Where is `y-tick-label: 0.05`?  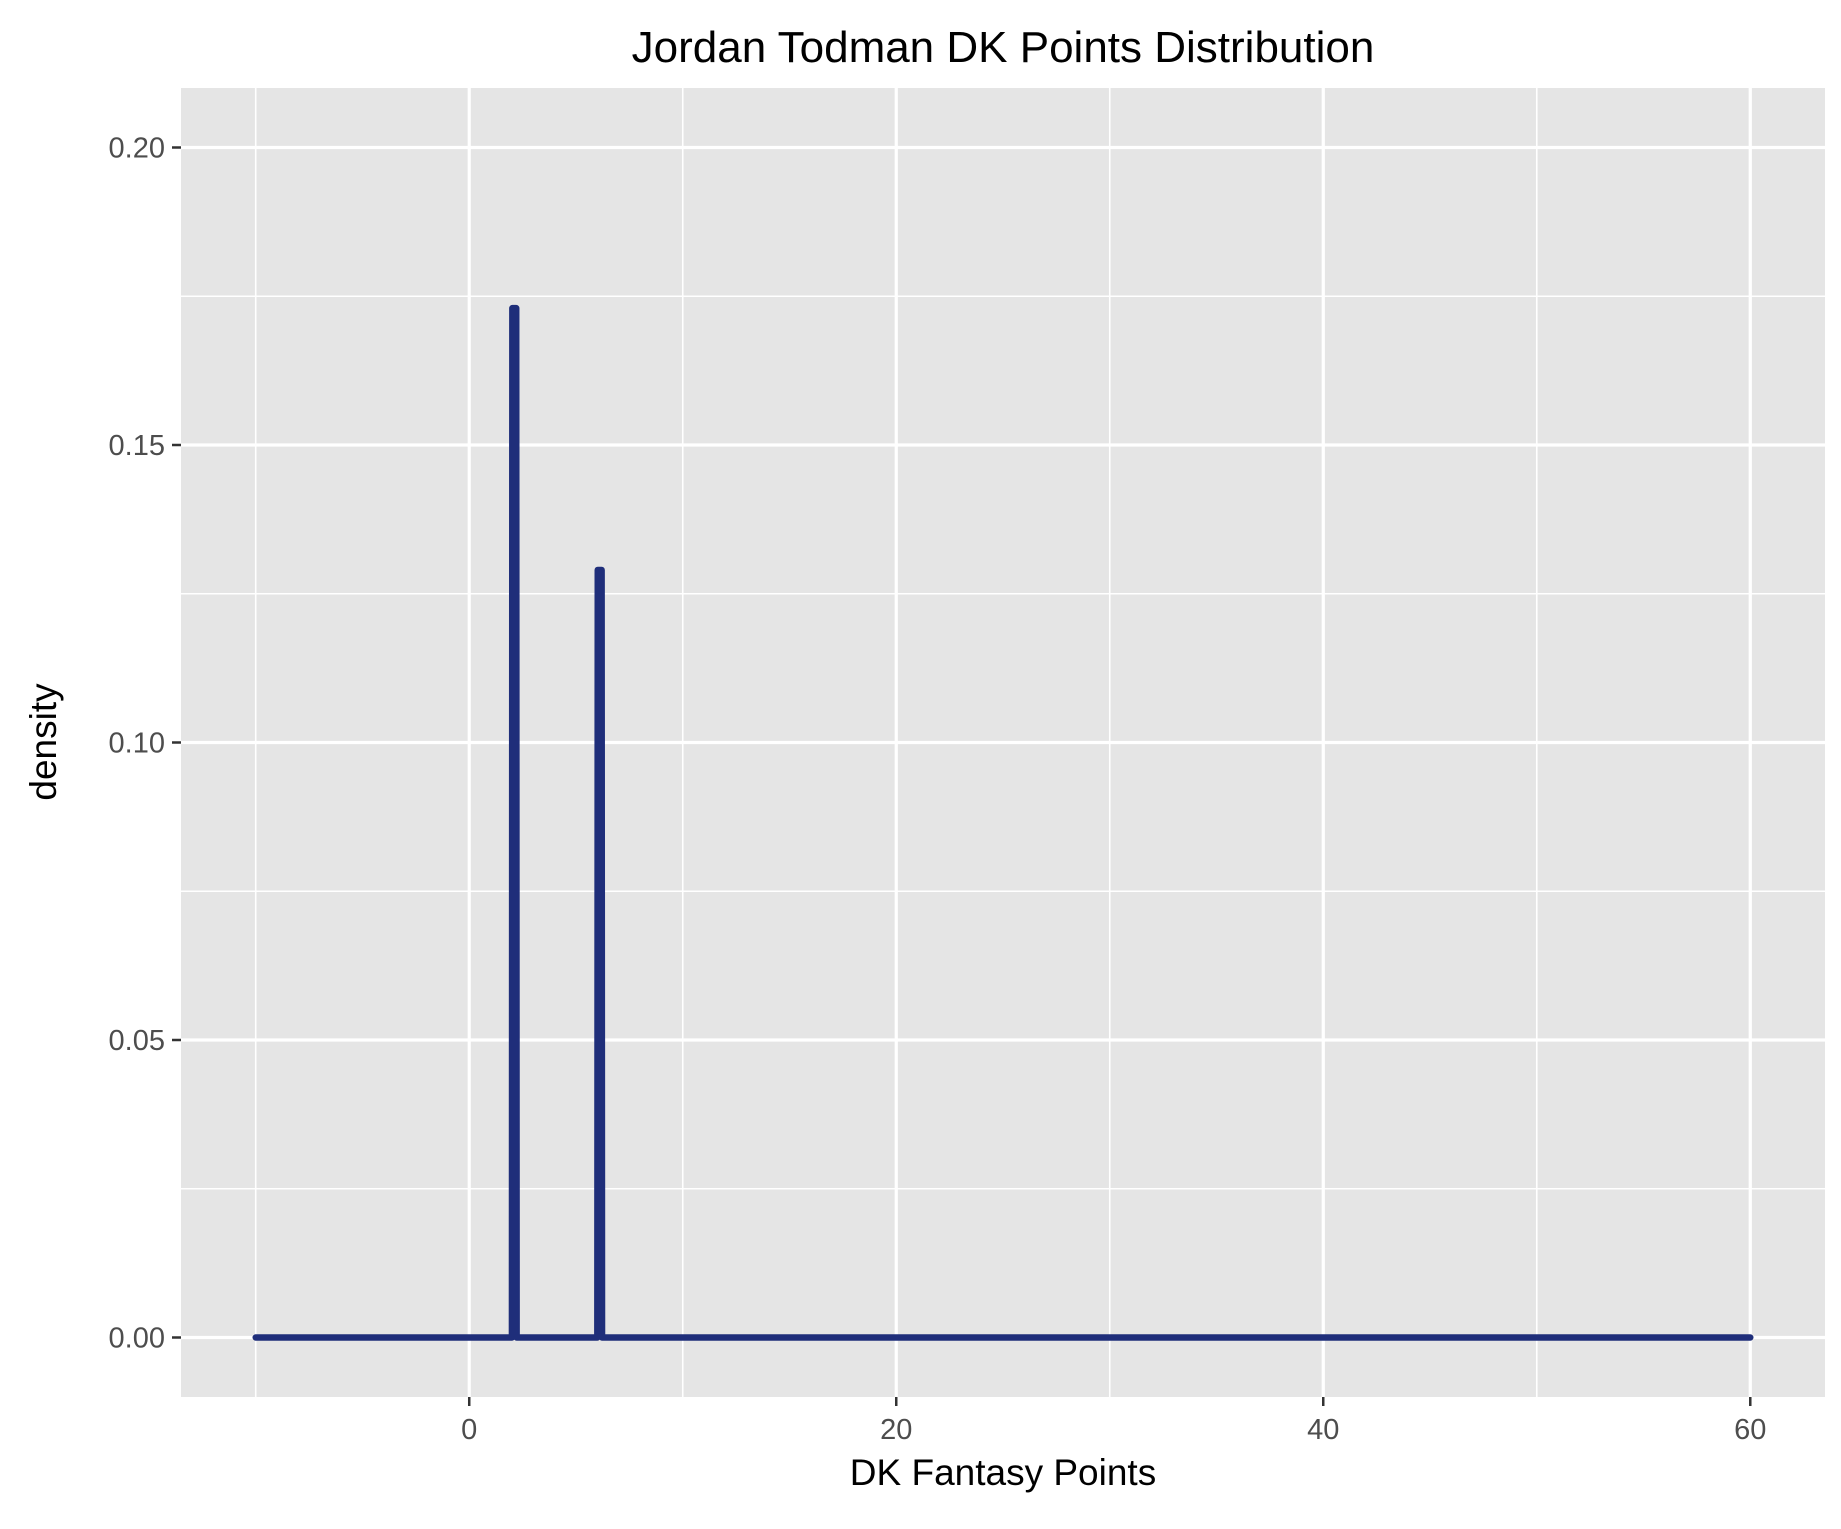
y-tick-label: 0.05 is located at coordinates (137, 1041).